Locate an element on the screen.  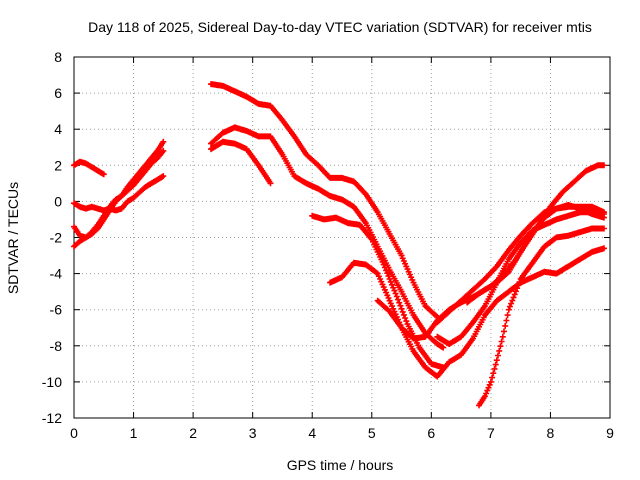
x-tick-label: 3 is located at coordinates (253, 433).